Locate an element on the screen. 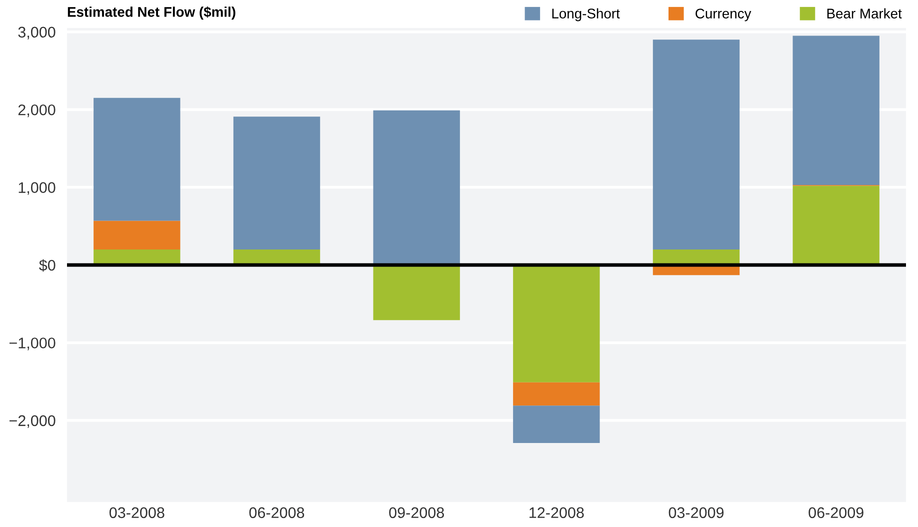 The image size is (918, 527). x-tick-label: 06-2009 is located at coordinates (836, 512).